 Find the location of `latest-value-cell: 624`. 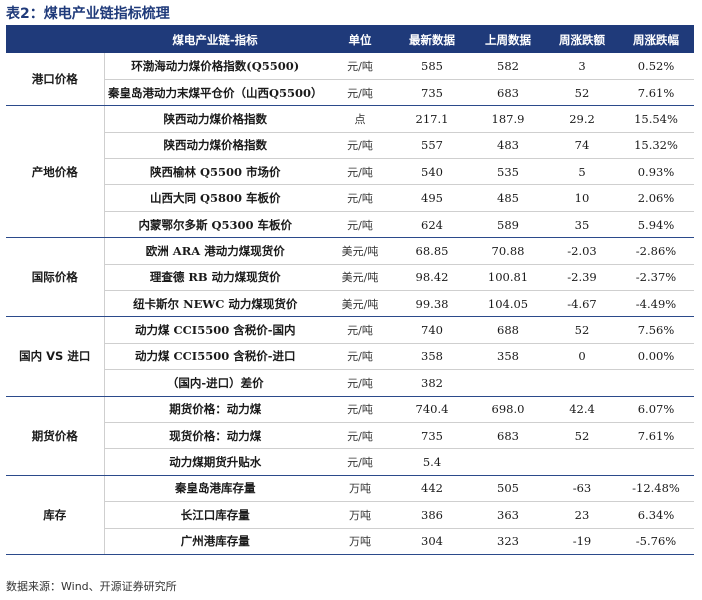

latest-value-cell: 624 is located at coordinates (432, 225).